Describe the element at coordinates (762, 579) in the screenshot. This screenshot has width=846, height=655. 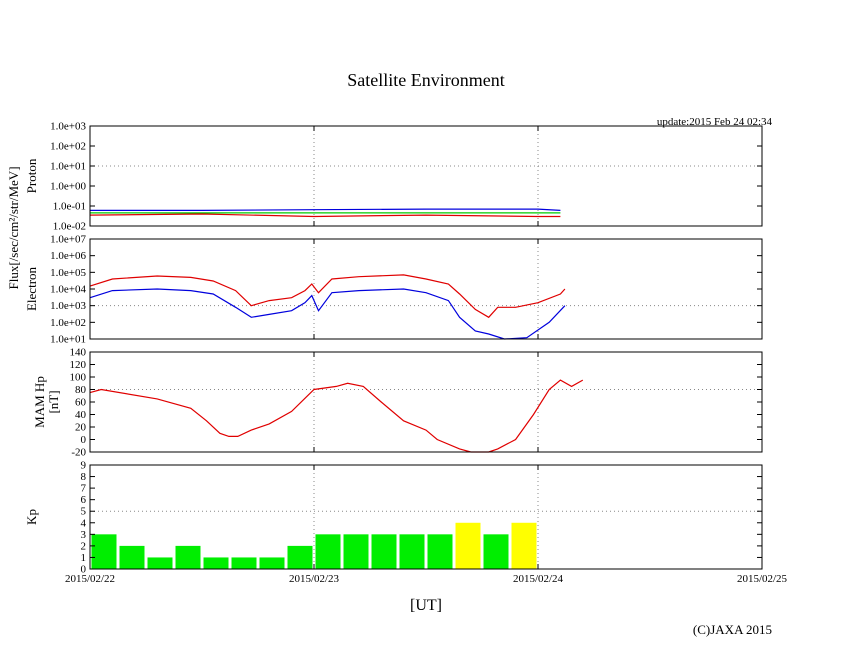
I see `x-tick-label-3: 2015/02/25` at that location.